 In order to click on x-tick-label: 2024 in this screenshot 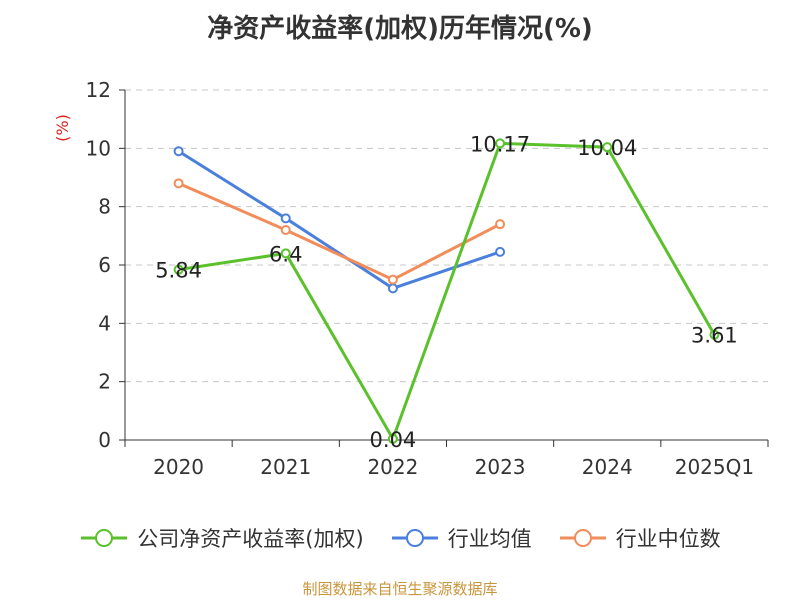, I will do `click(607, 467)`.